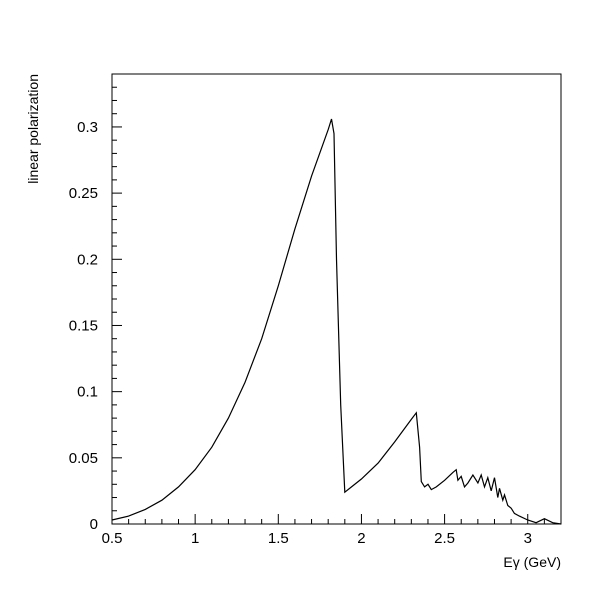  I want to click on x-axis-ticks: 0.5 1 1.5 2 2.5 3, so click(332, 530).